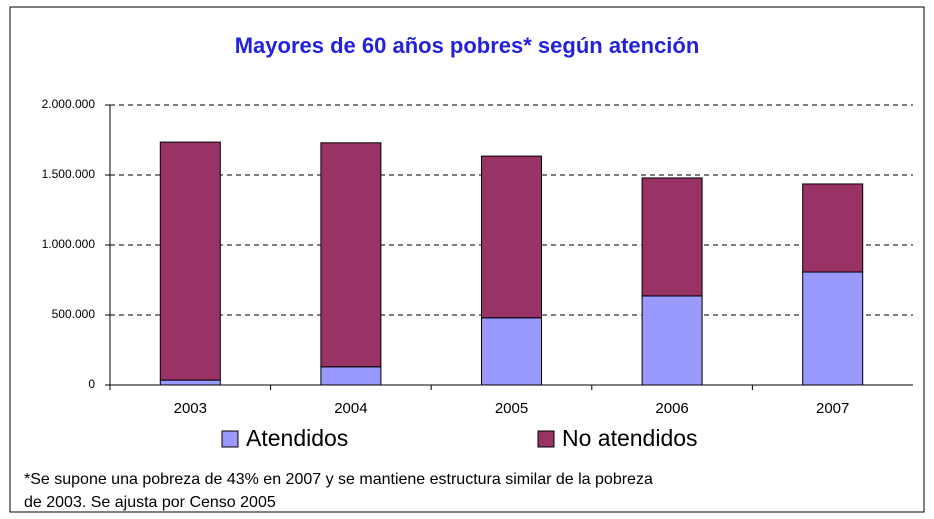 Image resolution: width=934 pixels, height=519 pixels. I want to click on y-tick-label: 2.000.000, so click(69, 104).